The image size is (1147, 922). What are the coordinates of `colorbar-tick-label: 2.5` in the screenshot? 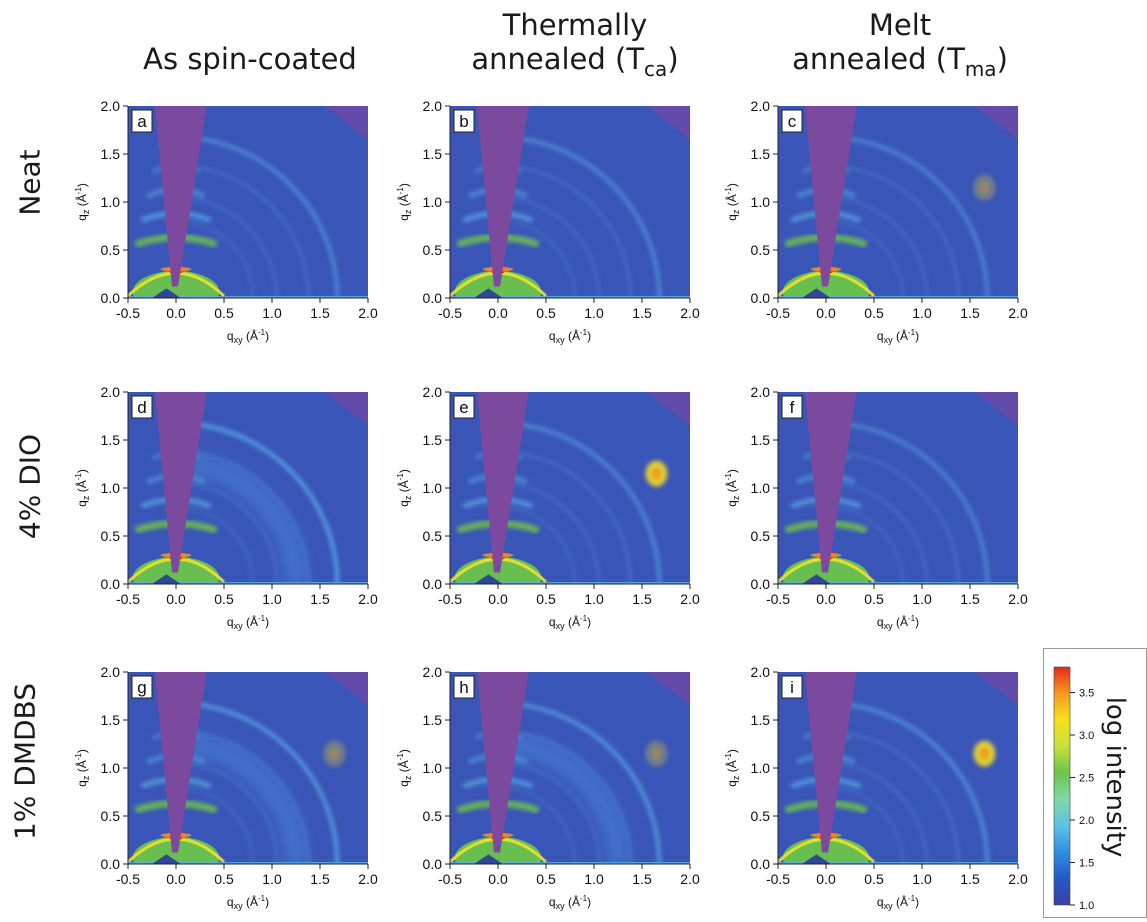 It's located at (1086, 779).